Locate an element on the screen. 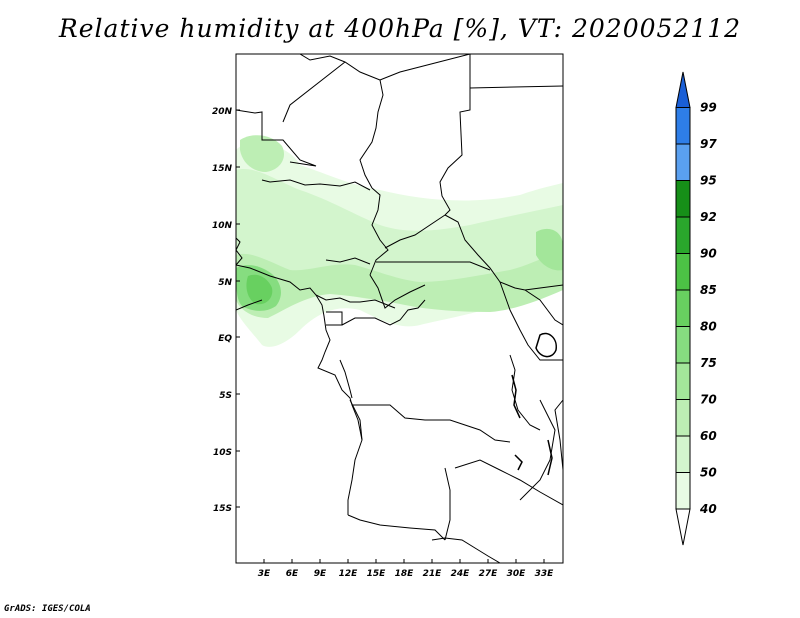 Image resolution: width=800 pixels, height=618 pixels. lon-tick-label: 12E is located at coordinates (349, 574).